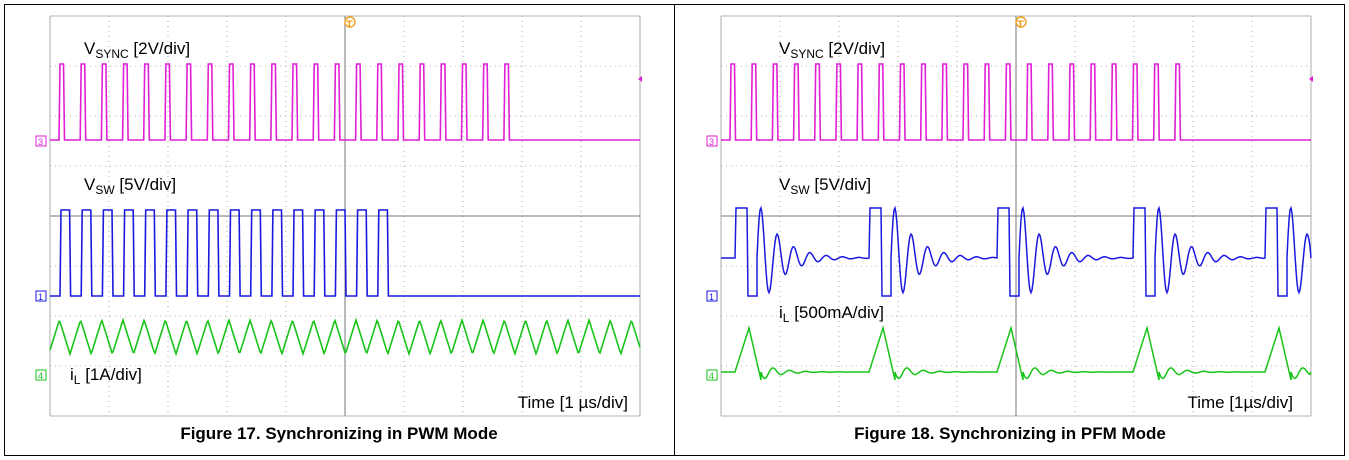 This screenshot has width=1349, height=460. Describe the element at coordinates (339, 433) in the screenshot. I see `figure-caption: Figure 17. Synchronizing in PWM Mode` at that location.